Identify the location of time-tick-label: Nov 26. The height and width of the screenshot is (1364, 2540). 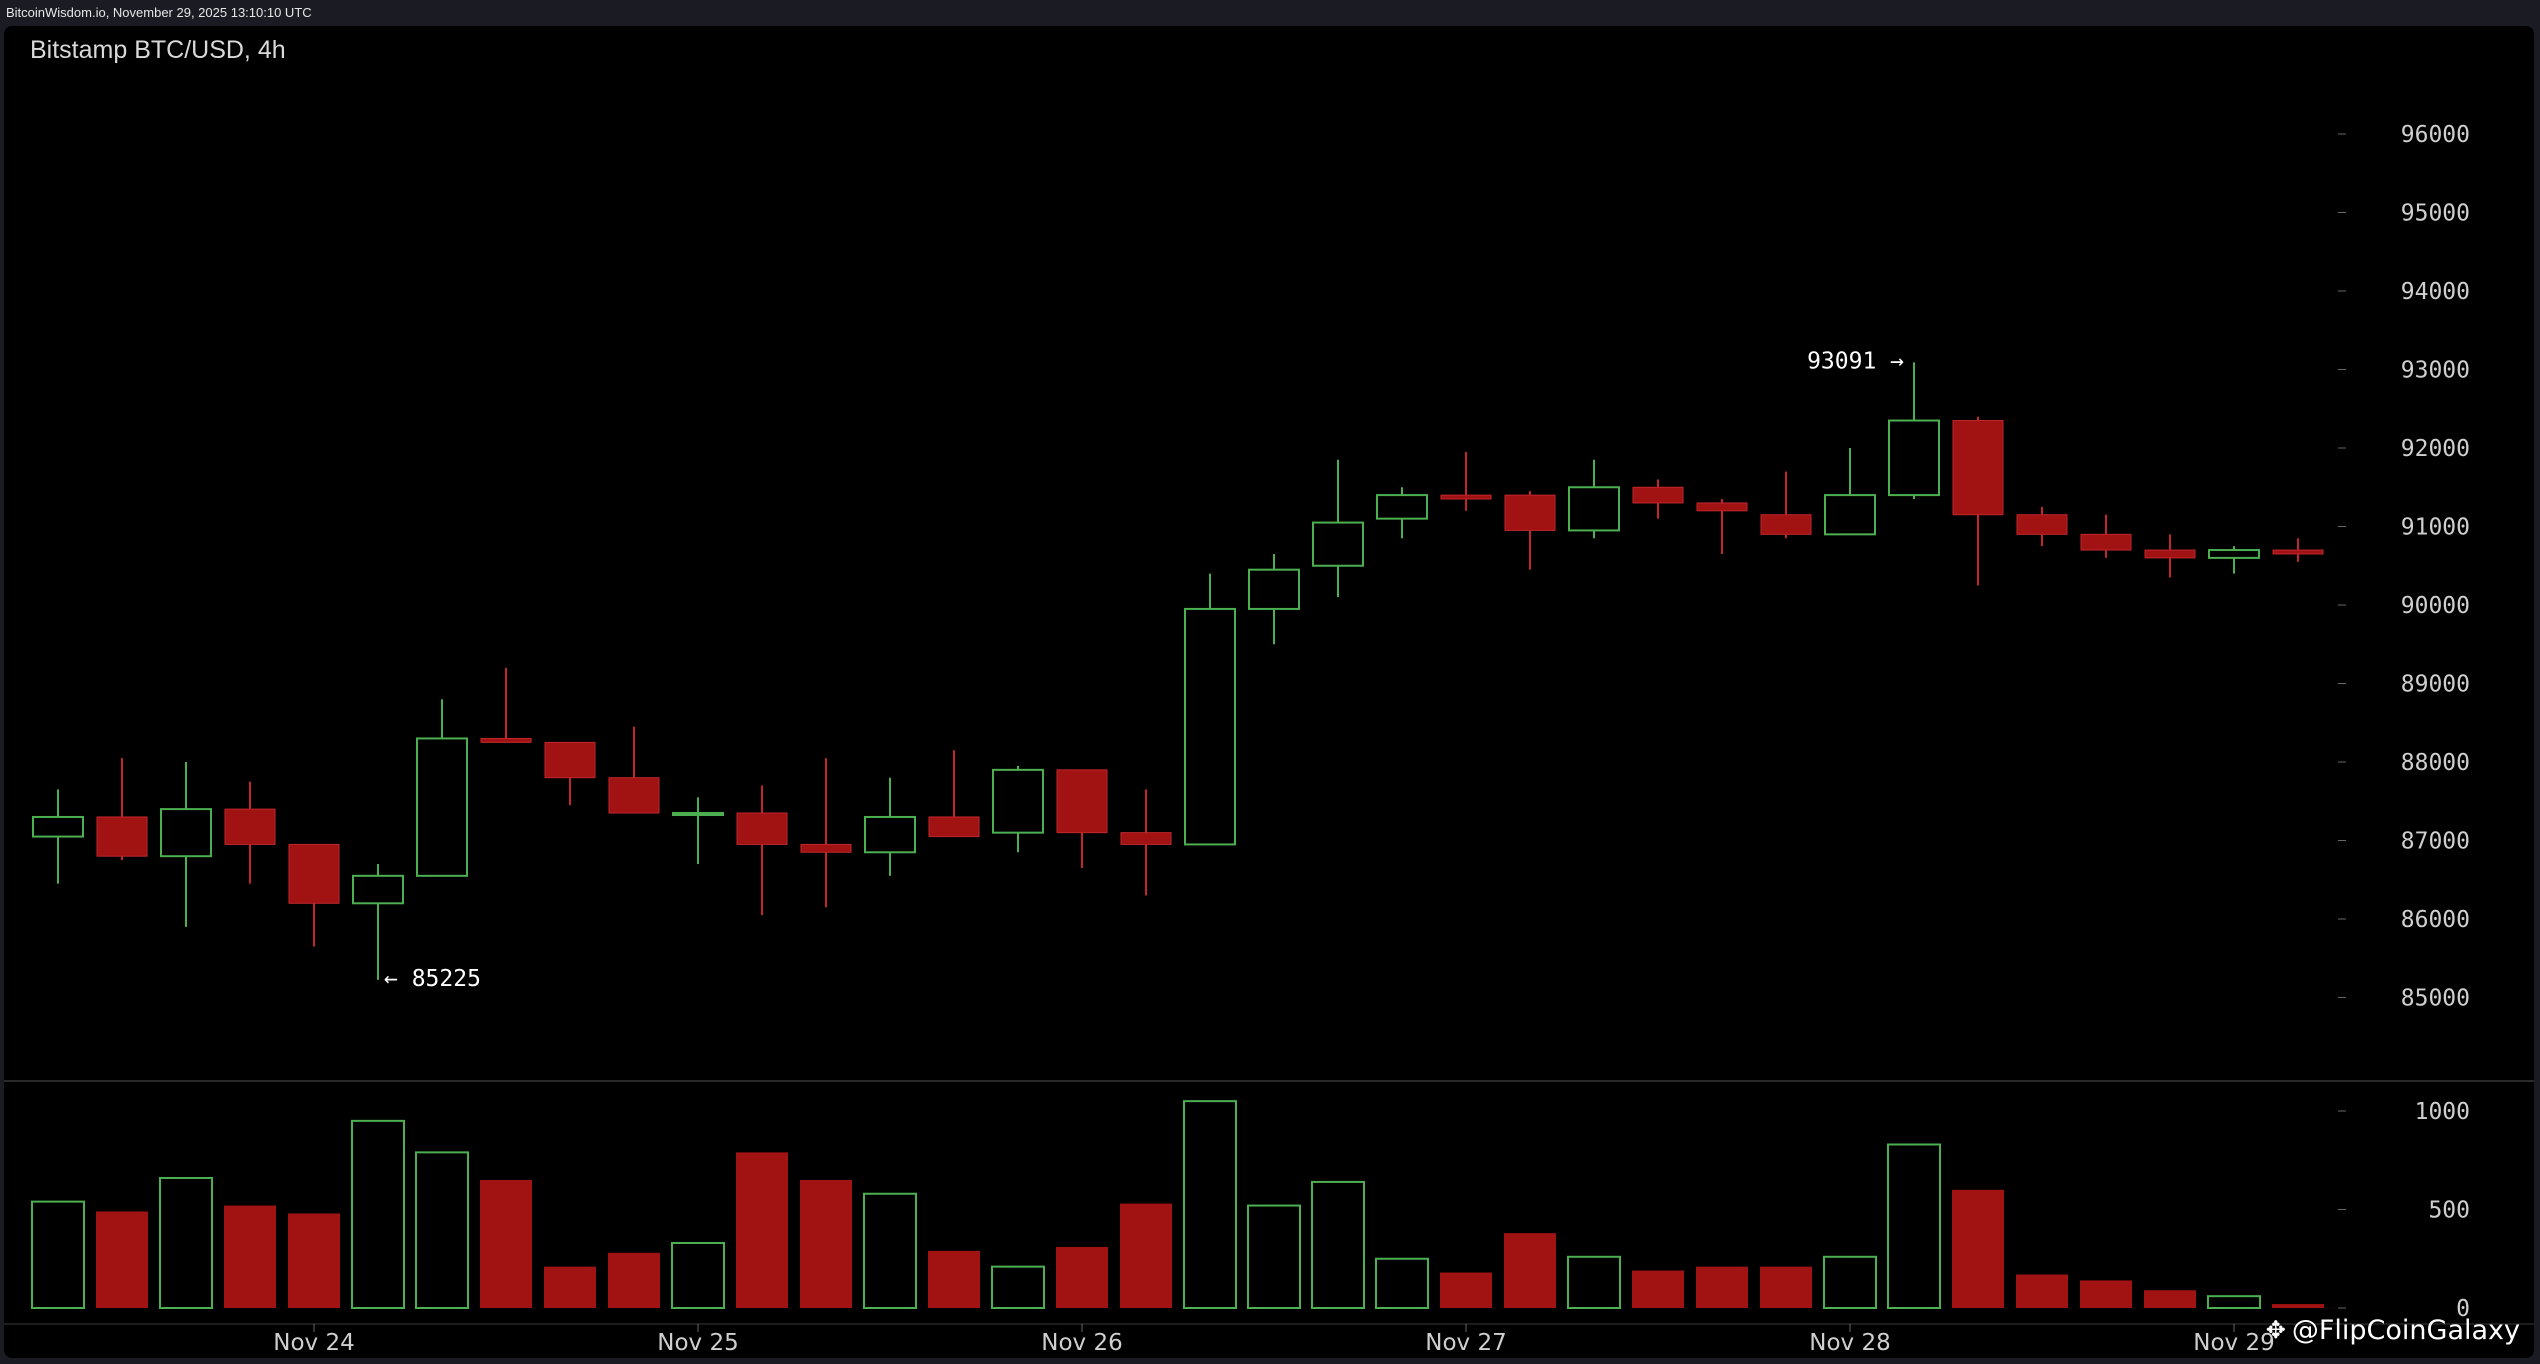
(1081, 1343).